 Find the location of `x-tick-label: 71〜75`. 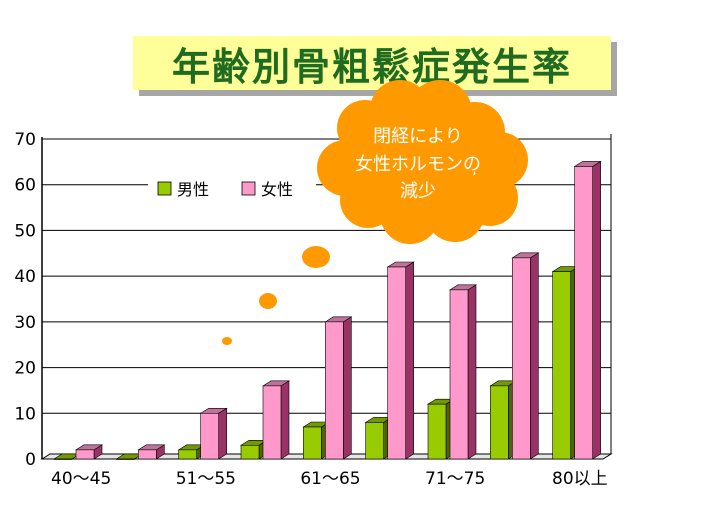

x-tick-label: 71〜75 is located at coordinates (455, 479).